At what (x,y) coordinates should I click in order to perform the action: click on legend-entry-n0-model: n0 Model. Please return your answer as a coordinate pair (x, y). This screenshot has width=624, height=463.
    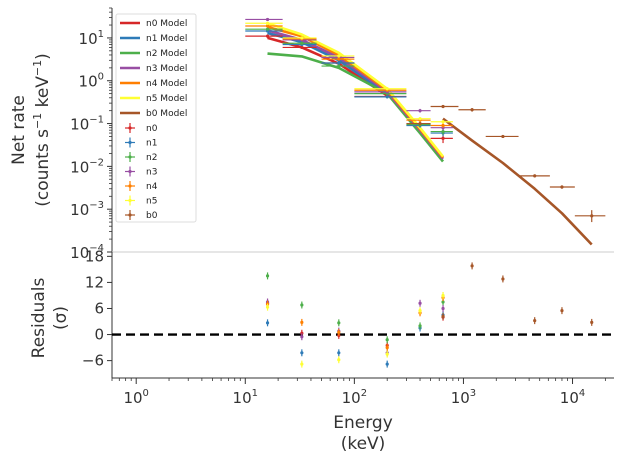
    Looking at the image, I should click on (153, 24).